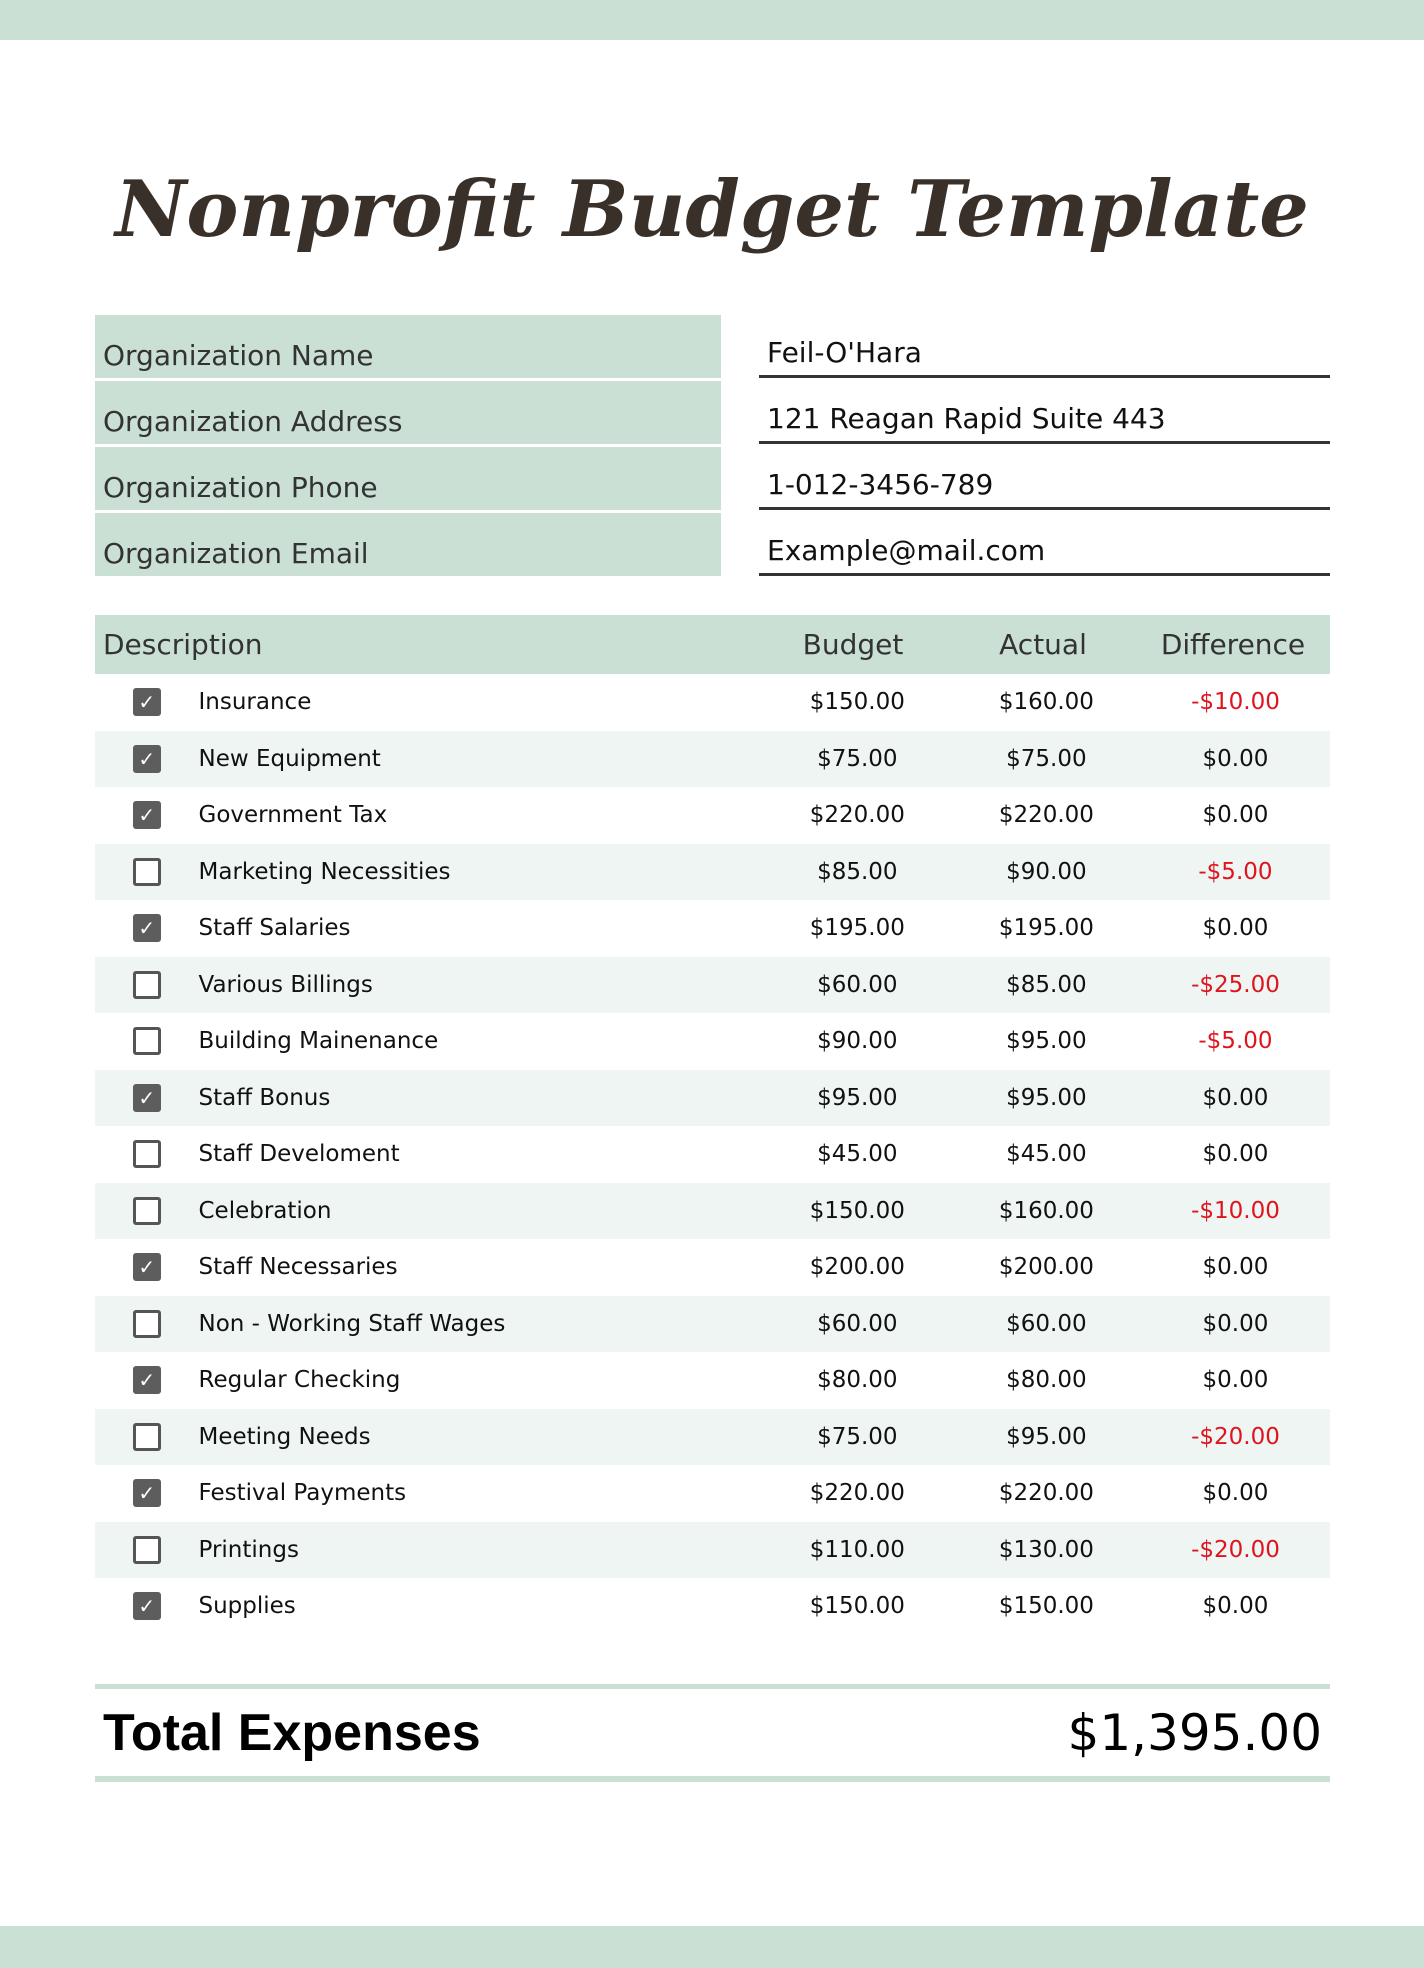 The height and width of the screenshot is (1968, 1424). I want to click on table-row: Various Billings $60.00 $85.00 -$25.00, so click(712, 984).